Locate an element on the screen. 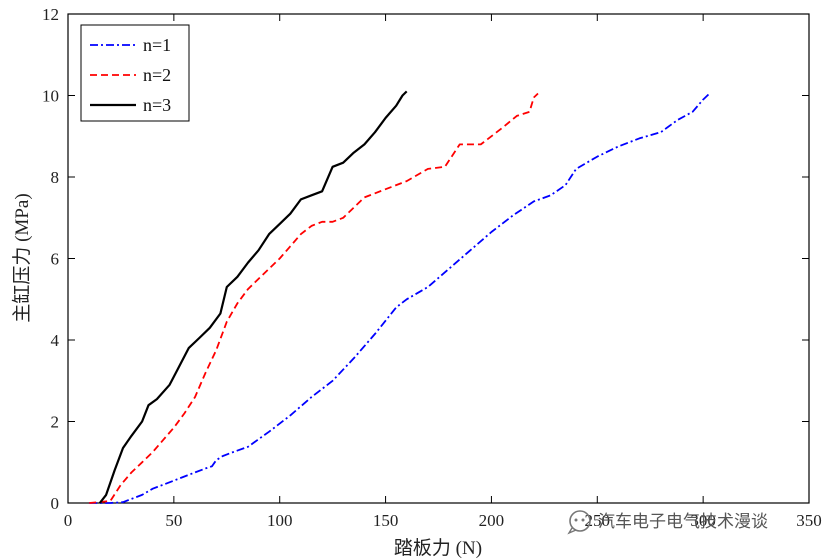  y-tick-label: 6 is located at coordinates (55, 259).